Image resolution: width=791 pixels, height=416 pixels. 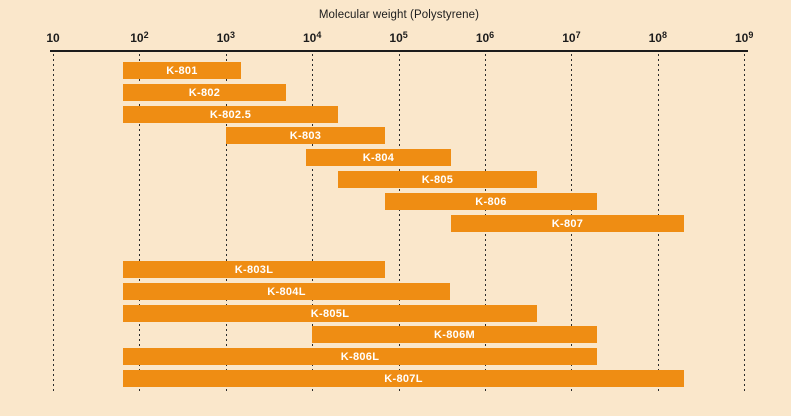 What do you see at coordinates (53, 38) in the screenshot?
I see `x-tick-label-1e1: 10` at bounding box center [53, 38].